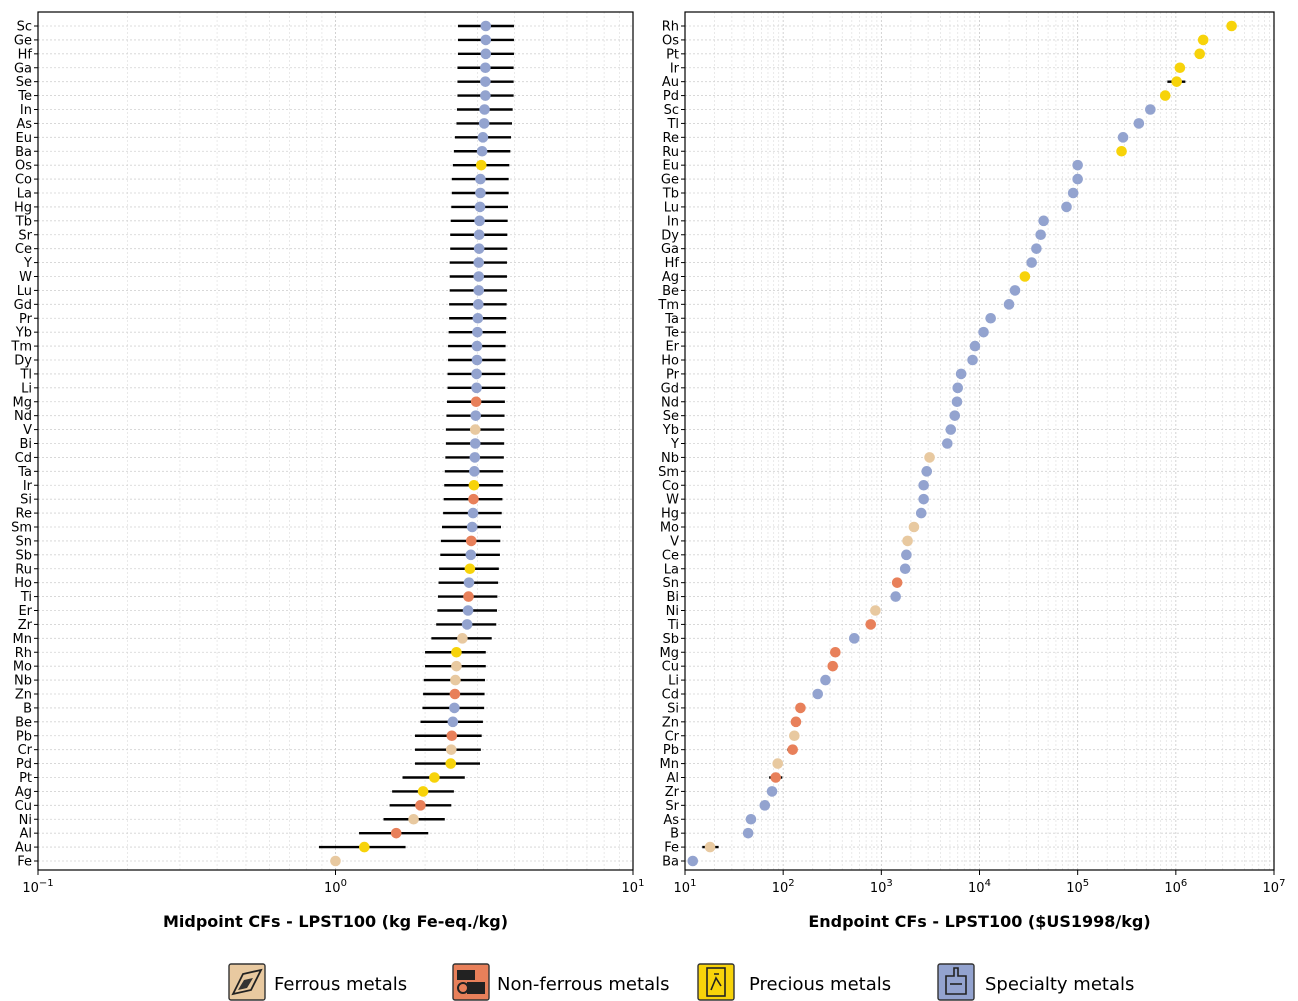 This screenshot has height=1001, width=1298. I want to click on data-point-Lu, so click(479, 290).